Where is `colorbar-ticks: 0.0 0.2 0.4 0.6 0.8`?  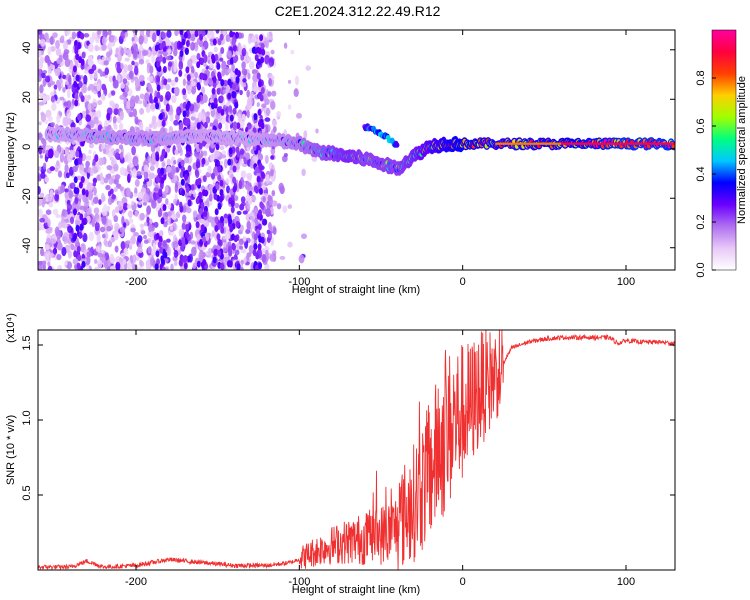
colorbar-ticks: 0.0 0.2 0.4 0.6 0.8 is located at coordinates (705, 174).